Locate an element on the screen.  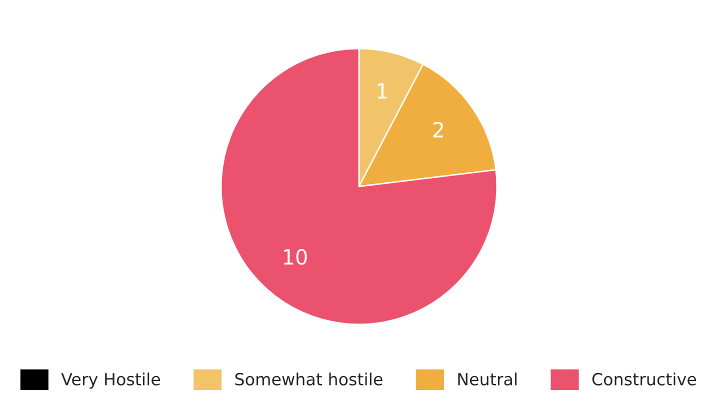
data-label: 2 is located at coordinates (438, 130).